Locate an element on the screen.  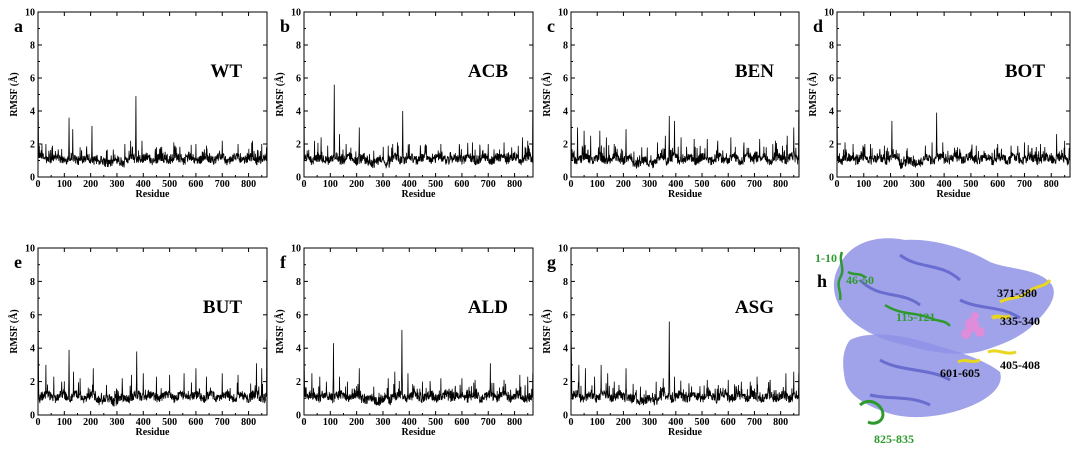
system-label: ASG is located at coordinates (754, 307).